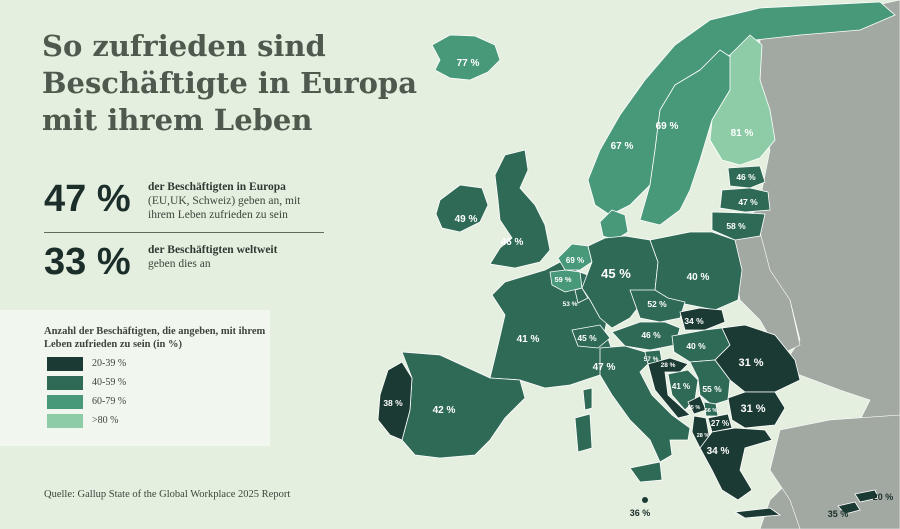 This screenshot has width=900, height=529. Describe the element at coordinates (750, 363) in the screenshot. I see `label-romania: 31 %` at that location.